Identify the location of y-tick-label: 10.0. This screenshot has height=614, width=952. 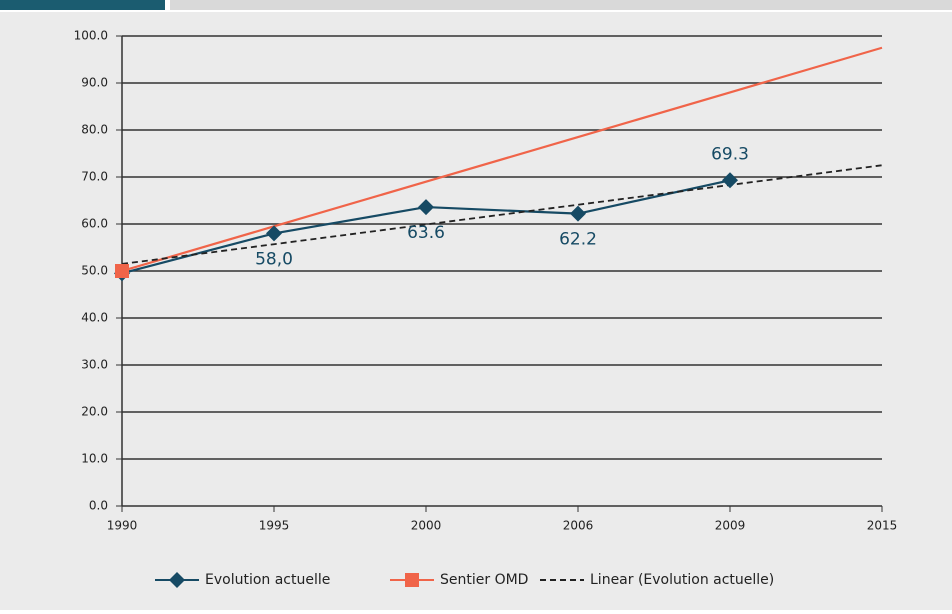
(94, 459).